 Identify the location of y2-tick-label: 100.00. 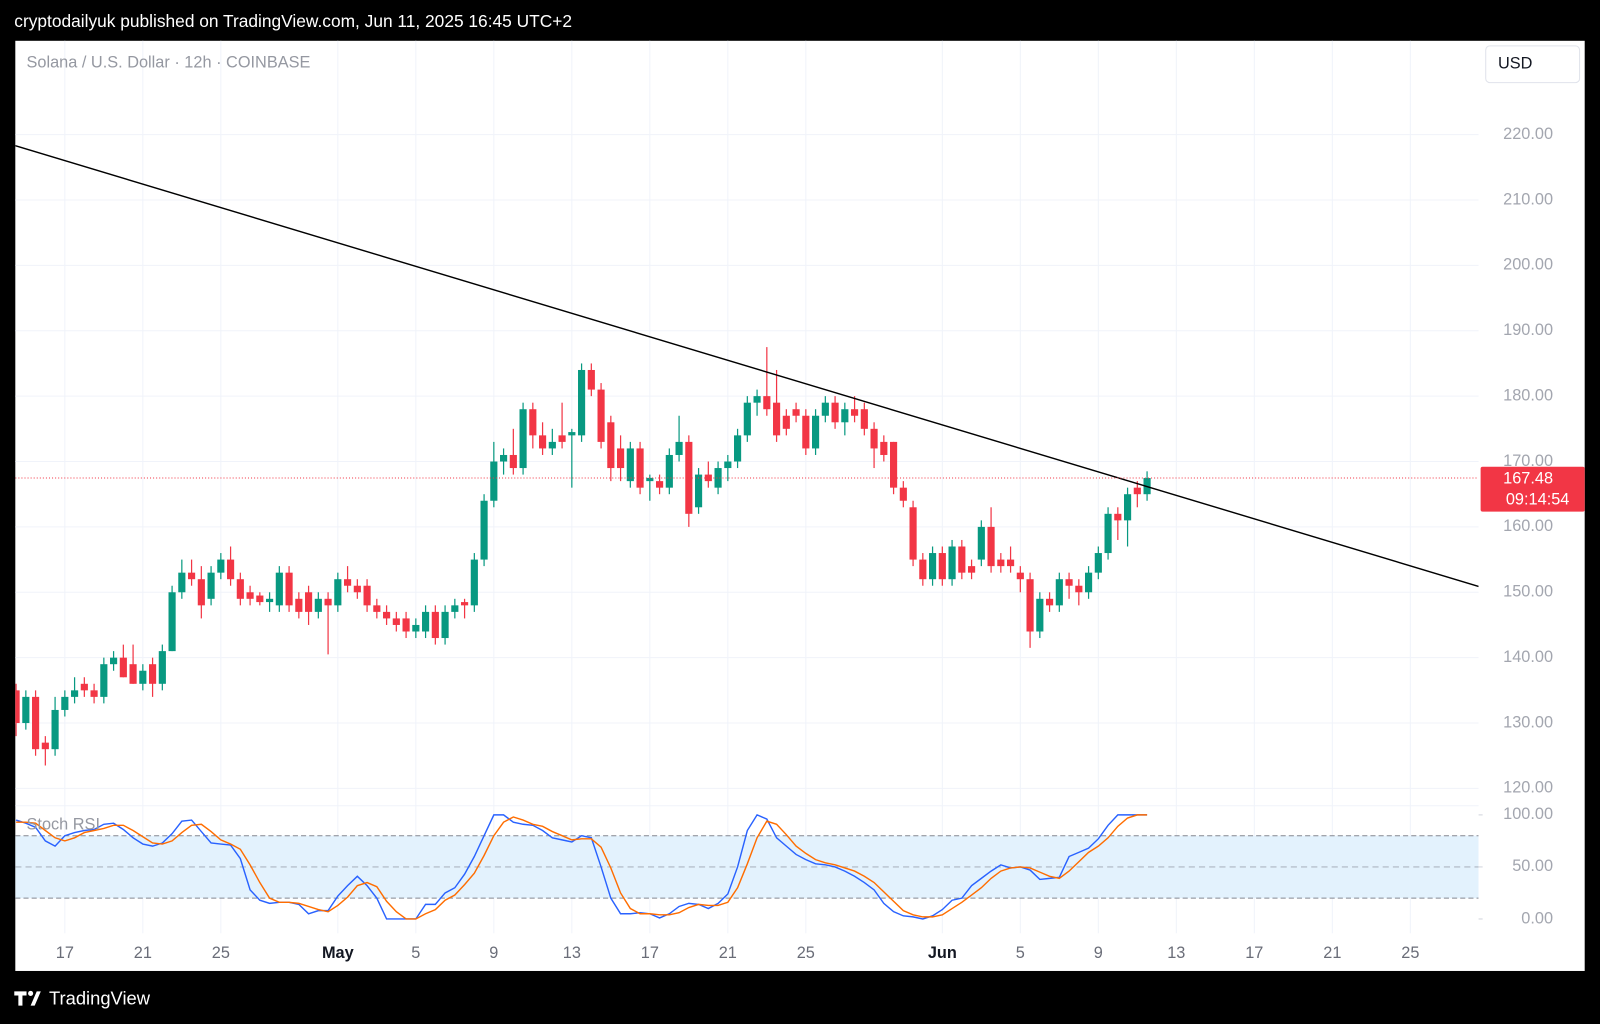
(1528, 814).